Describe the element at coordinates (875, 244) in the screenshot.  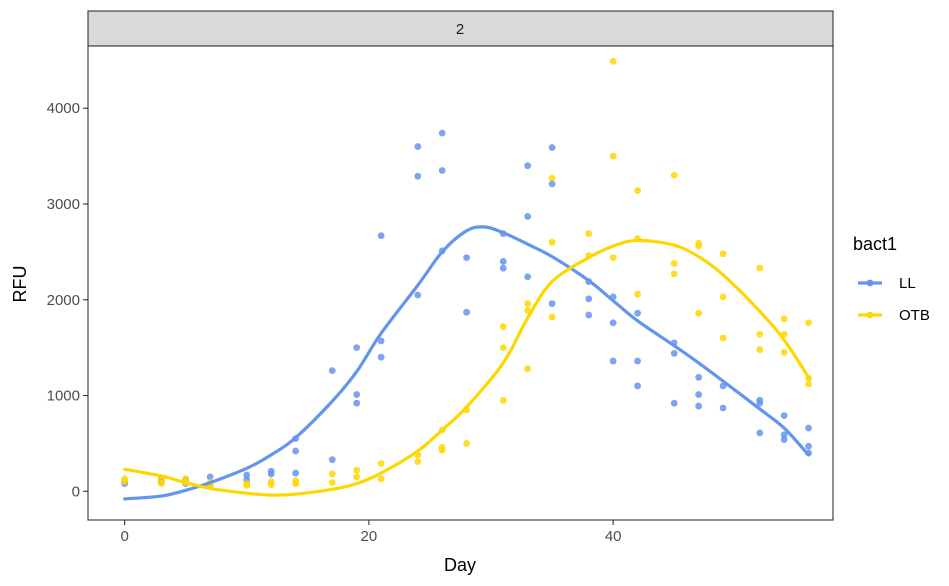
I see `legend-title: bact1` at that location.